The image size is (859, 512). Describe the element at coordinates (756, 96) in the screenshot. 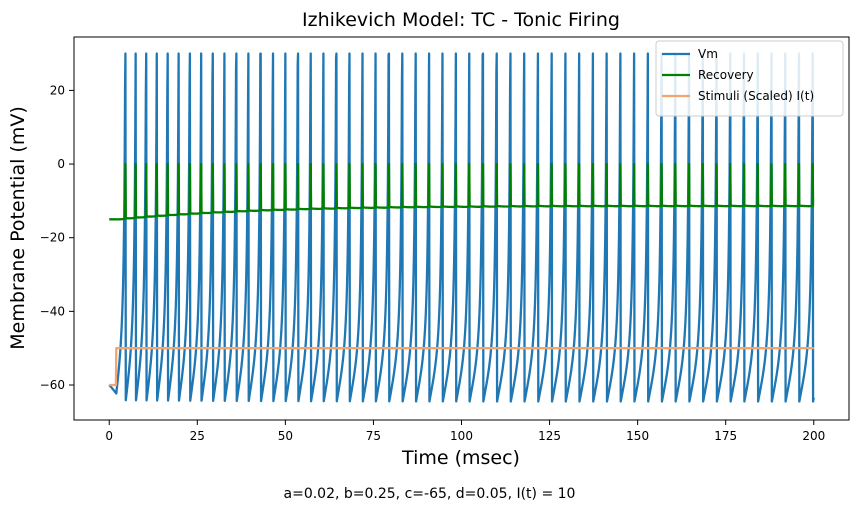

I see `legend-label: Stimuli (Scaled) I(t)` at that location.